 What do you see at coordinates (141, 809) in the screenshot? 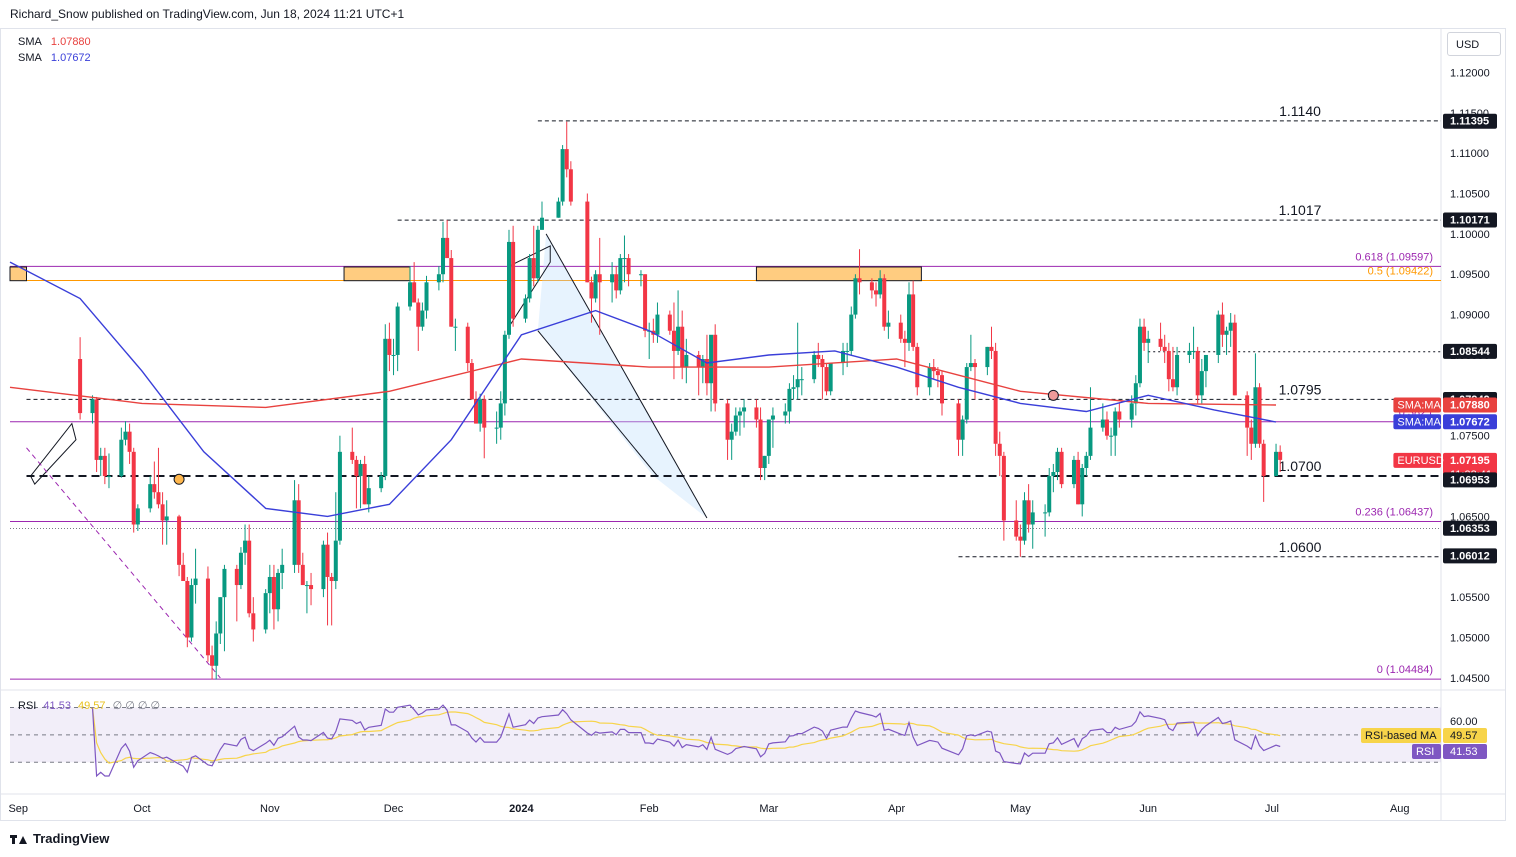
I see `time-axis-label: Oct` at bounding box center [141, 809].